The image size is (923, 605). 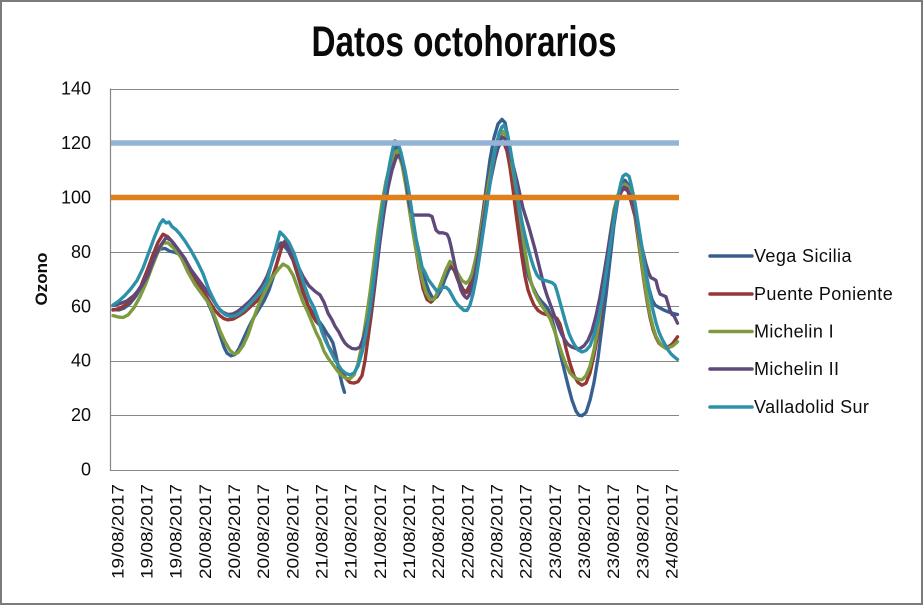 I want to click on svg-text: Datos octohorarios, so click(x=464, y=42).